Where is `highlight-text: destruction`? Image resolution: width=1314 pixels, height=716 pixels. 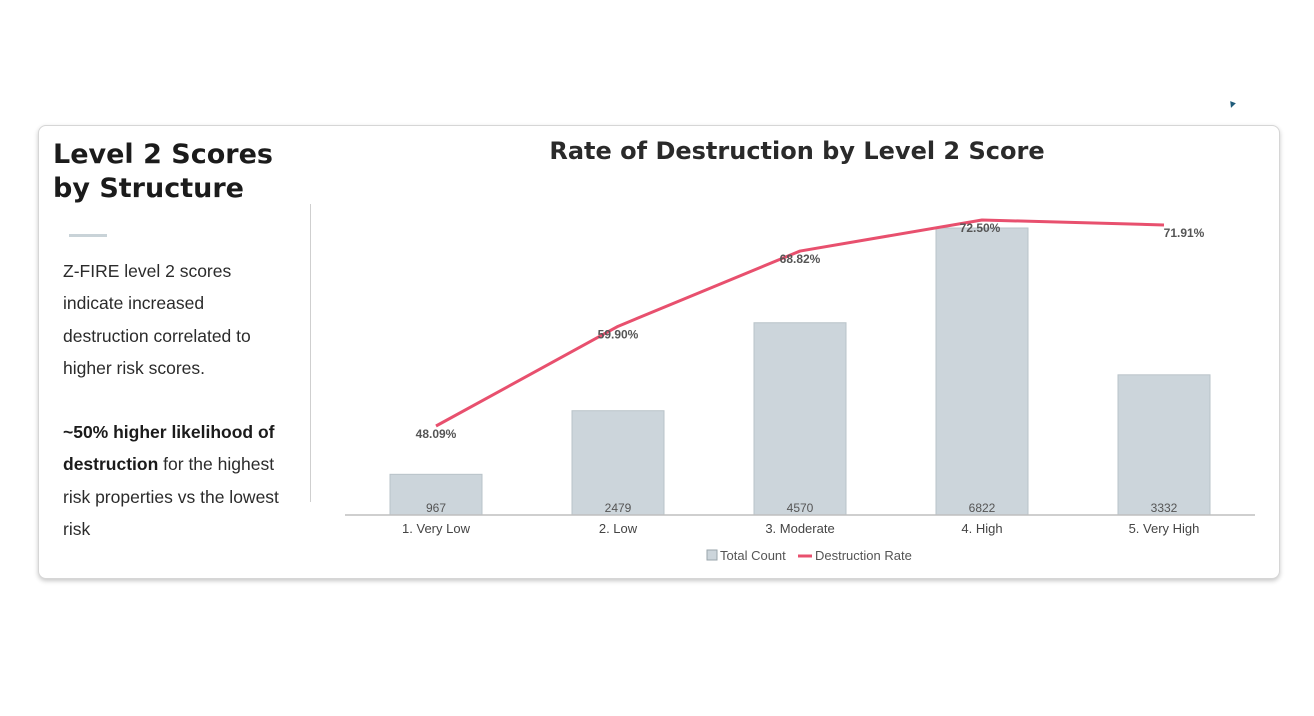 highlight-text: destruction is located at coordinates (111, 464).